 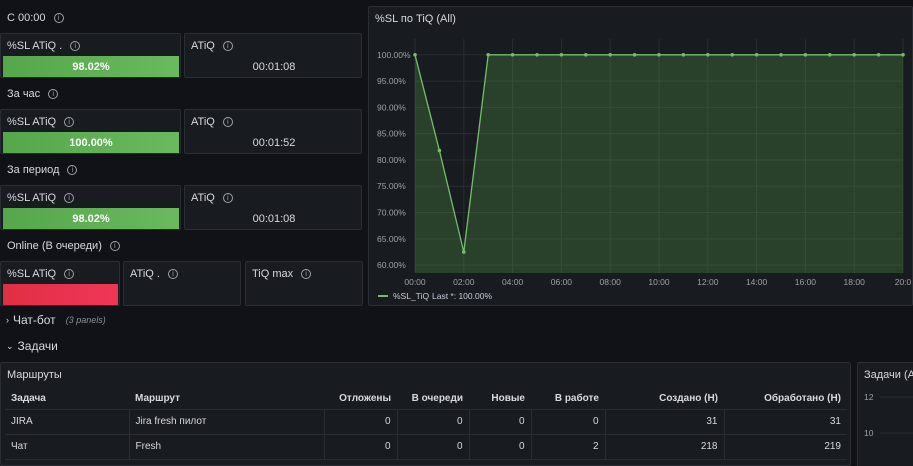 I want to click on tasks-chart: 12 10, so click(x=885, y=414).